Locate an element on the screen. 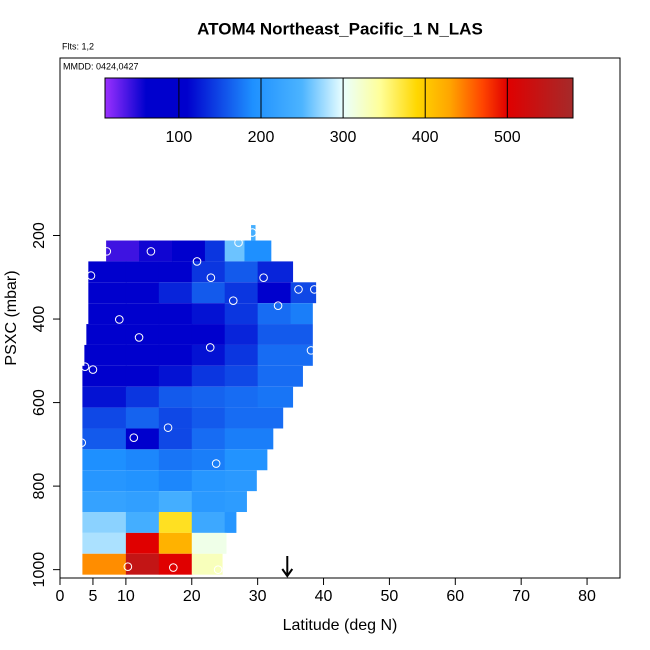 Image resolution: width=650 pixels, height=650 pixels. x-tick-label: 40 is located at coordinates (324, 596).